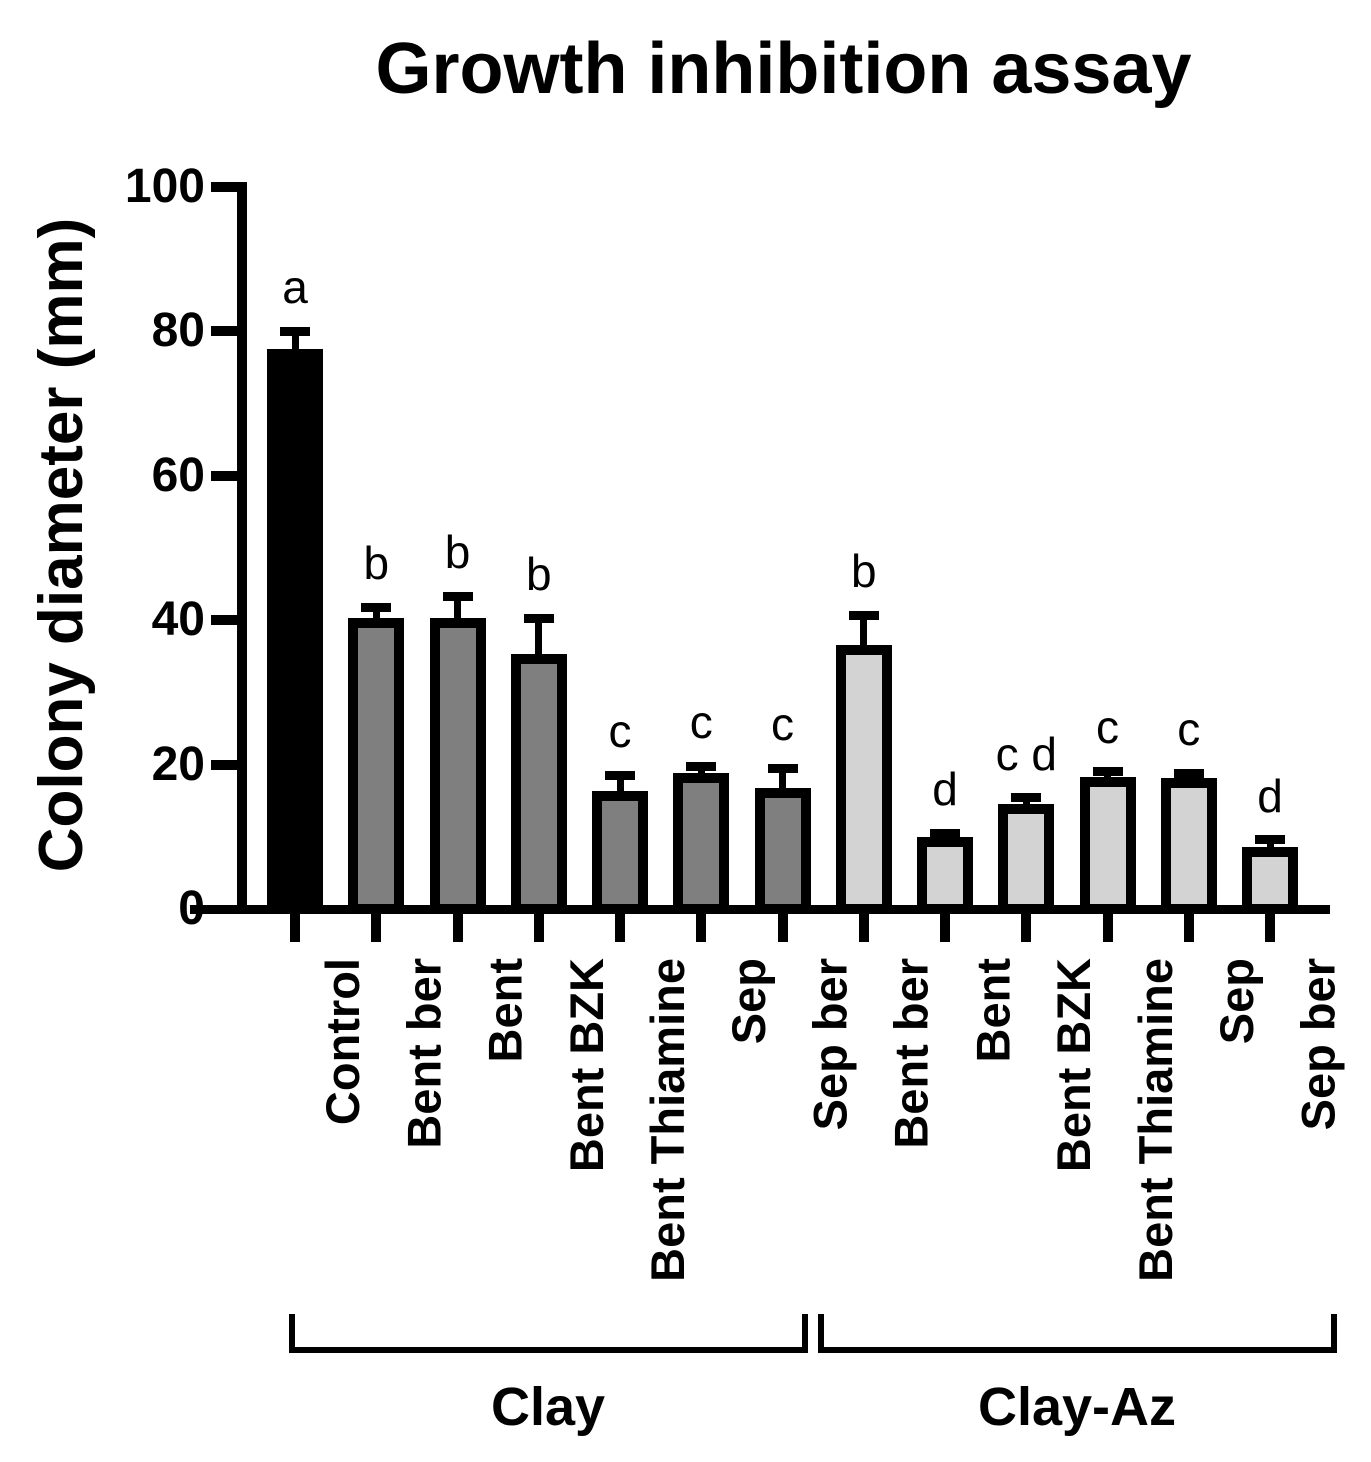  Describe the element at coordinates (1077, 1333) in the screenshot. I see `clay-az-bracket` at that location.